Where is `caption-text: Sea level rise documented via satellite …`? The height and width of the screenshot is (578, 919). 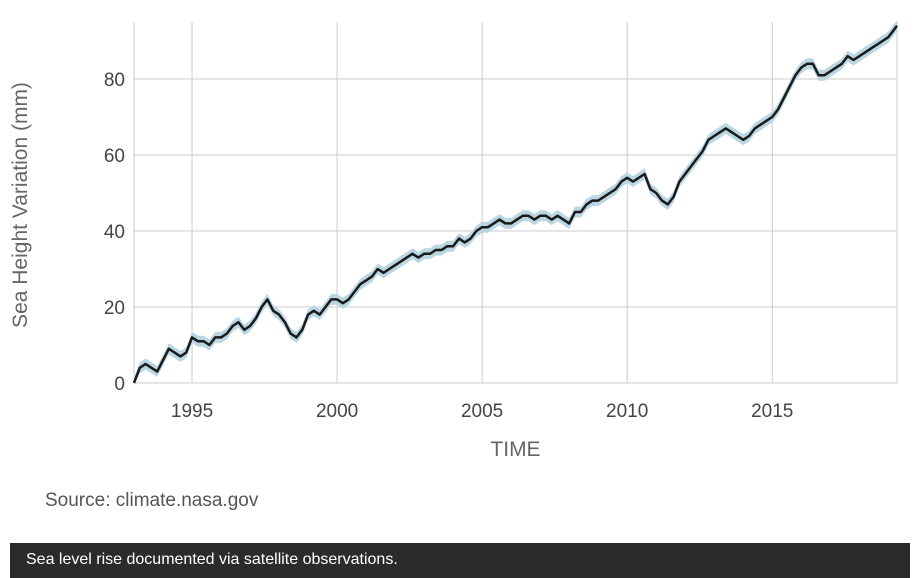
caption-text: Sea level rise documented via satellite … is located at coordinates (212, 559).